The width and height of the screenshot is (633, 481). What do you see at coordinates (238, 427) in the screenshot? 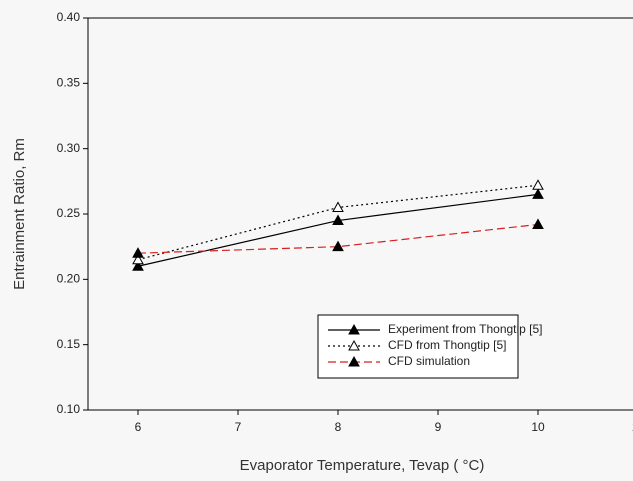
I see `x-tick-label: 7` at bounding box center [238, 427].